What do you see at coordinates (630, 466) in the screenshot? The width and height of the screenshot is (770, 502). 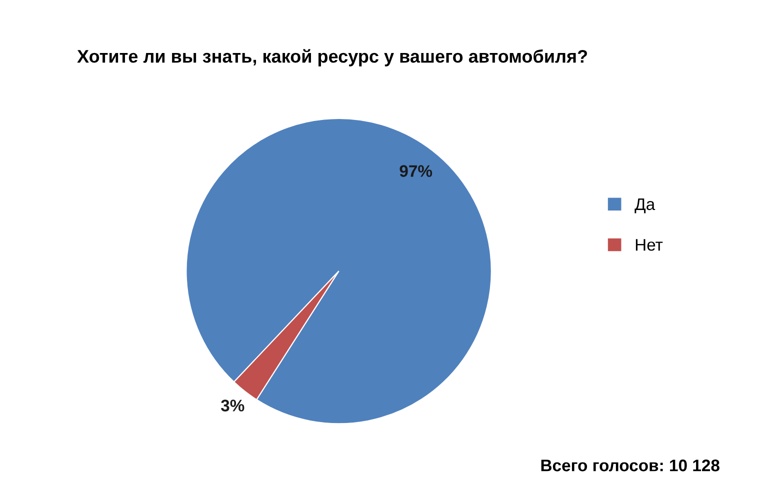 I see `text: Всего голосов: 10 128` at bounding box center [630, 466].